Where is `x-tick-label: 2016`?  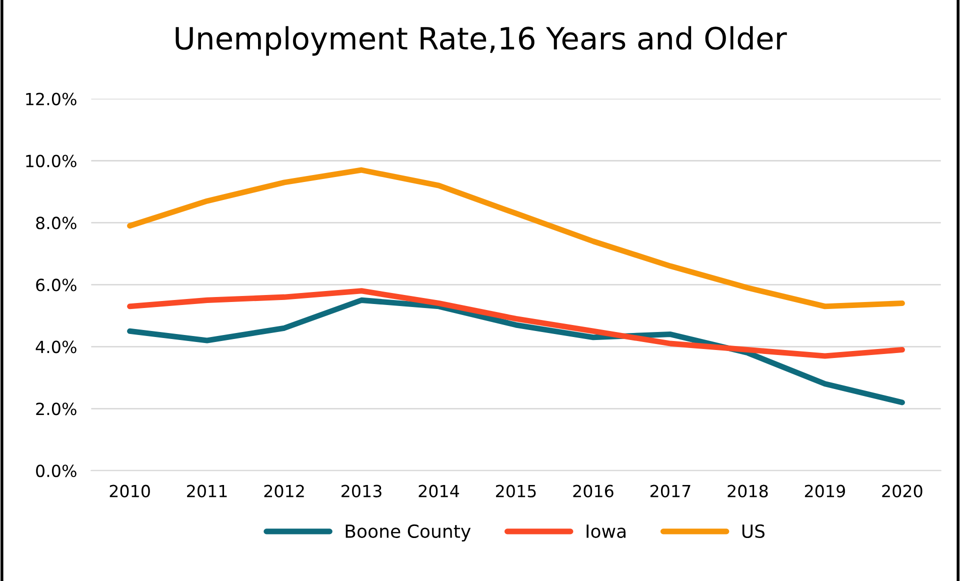 x-tick-label: 2016 is located at coordinates (593, 491).